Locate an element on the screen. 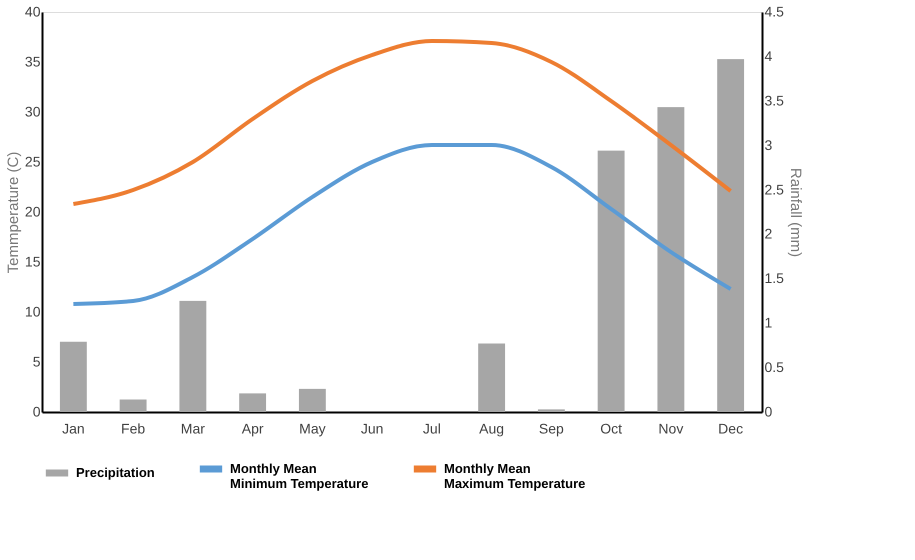 This screenshot has width=915, height=560. x-tick-label: Aug is located at coordinates (491, 428).